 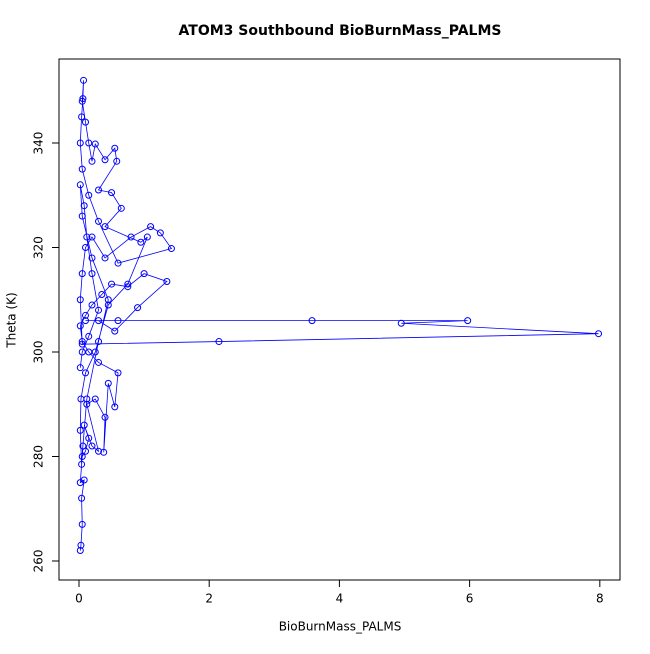 I want to click on y-tick-label: 340, so click(x=39, y=143).